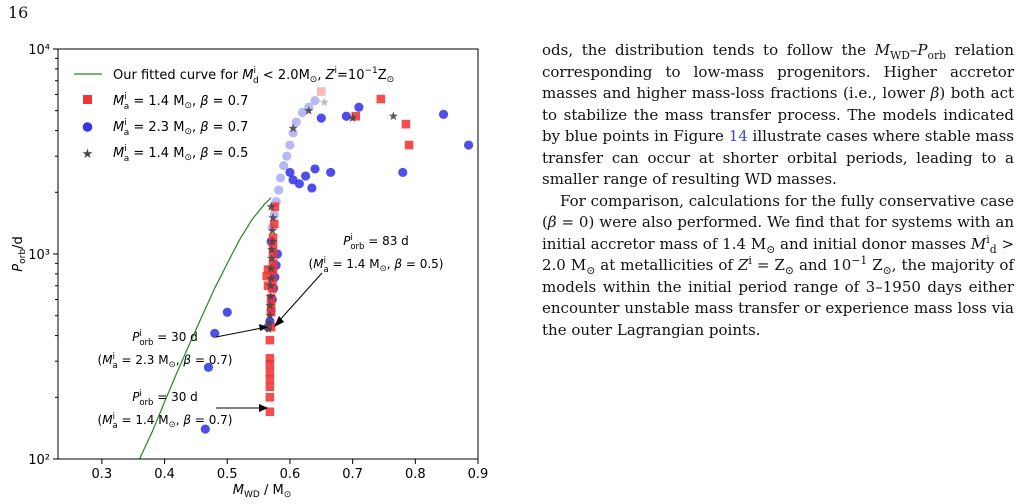 The image size is (1034, 504). I want to click on legend-label-red: Mi a = 1.4 M⊙, β = 0.7, so click(180, 102).